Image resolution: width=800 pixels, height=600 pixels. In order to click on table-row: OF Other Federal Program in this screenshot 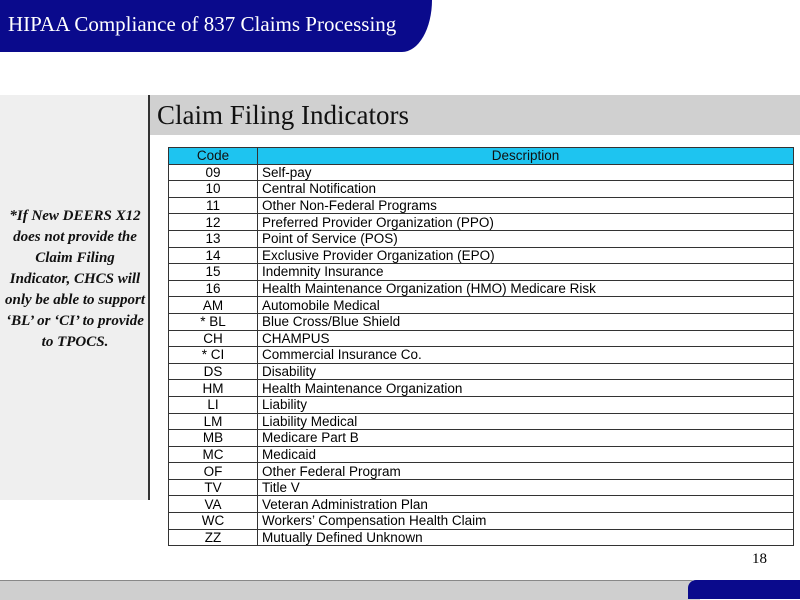, I will do `click(481, 471)`.